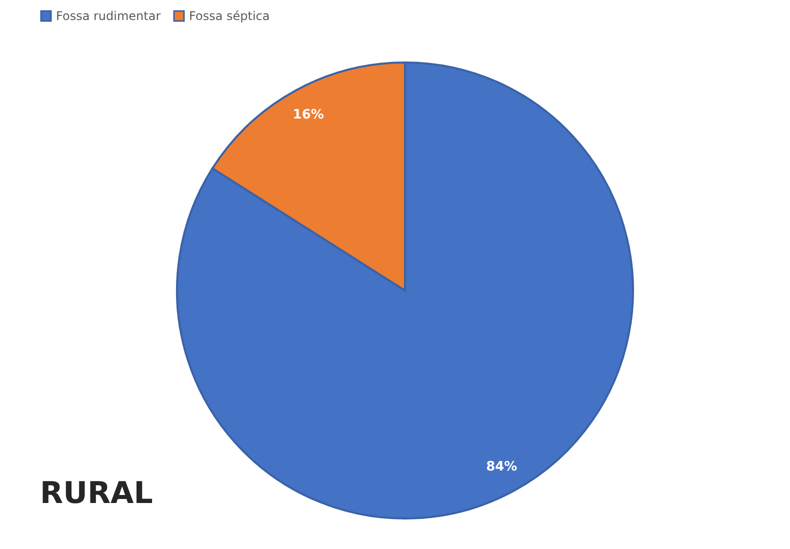  I want to click on data-label: 84%, so click(502, 466).